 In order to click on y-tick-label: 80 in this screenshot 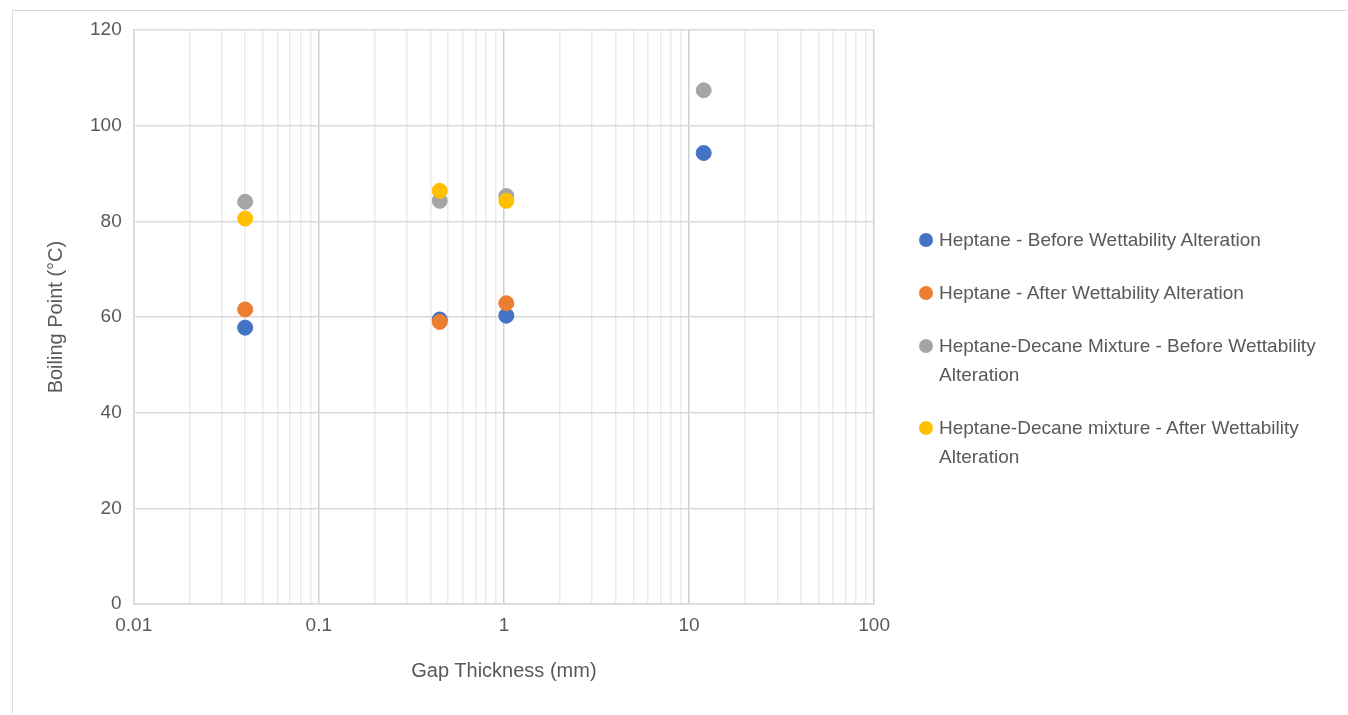, I will do `click(111, 220)`.